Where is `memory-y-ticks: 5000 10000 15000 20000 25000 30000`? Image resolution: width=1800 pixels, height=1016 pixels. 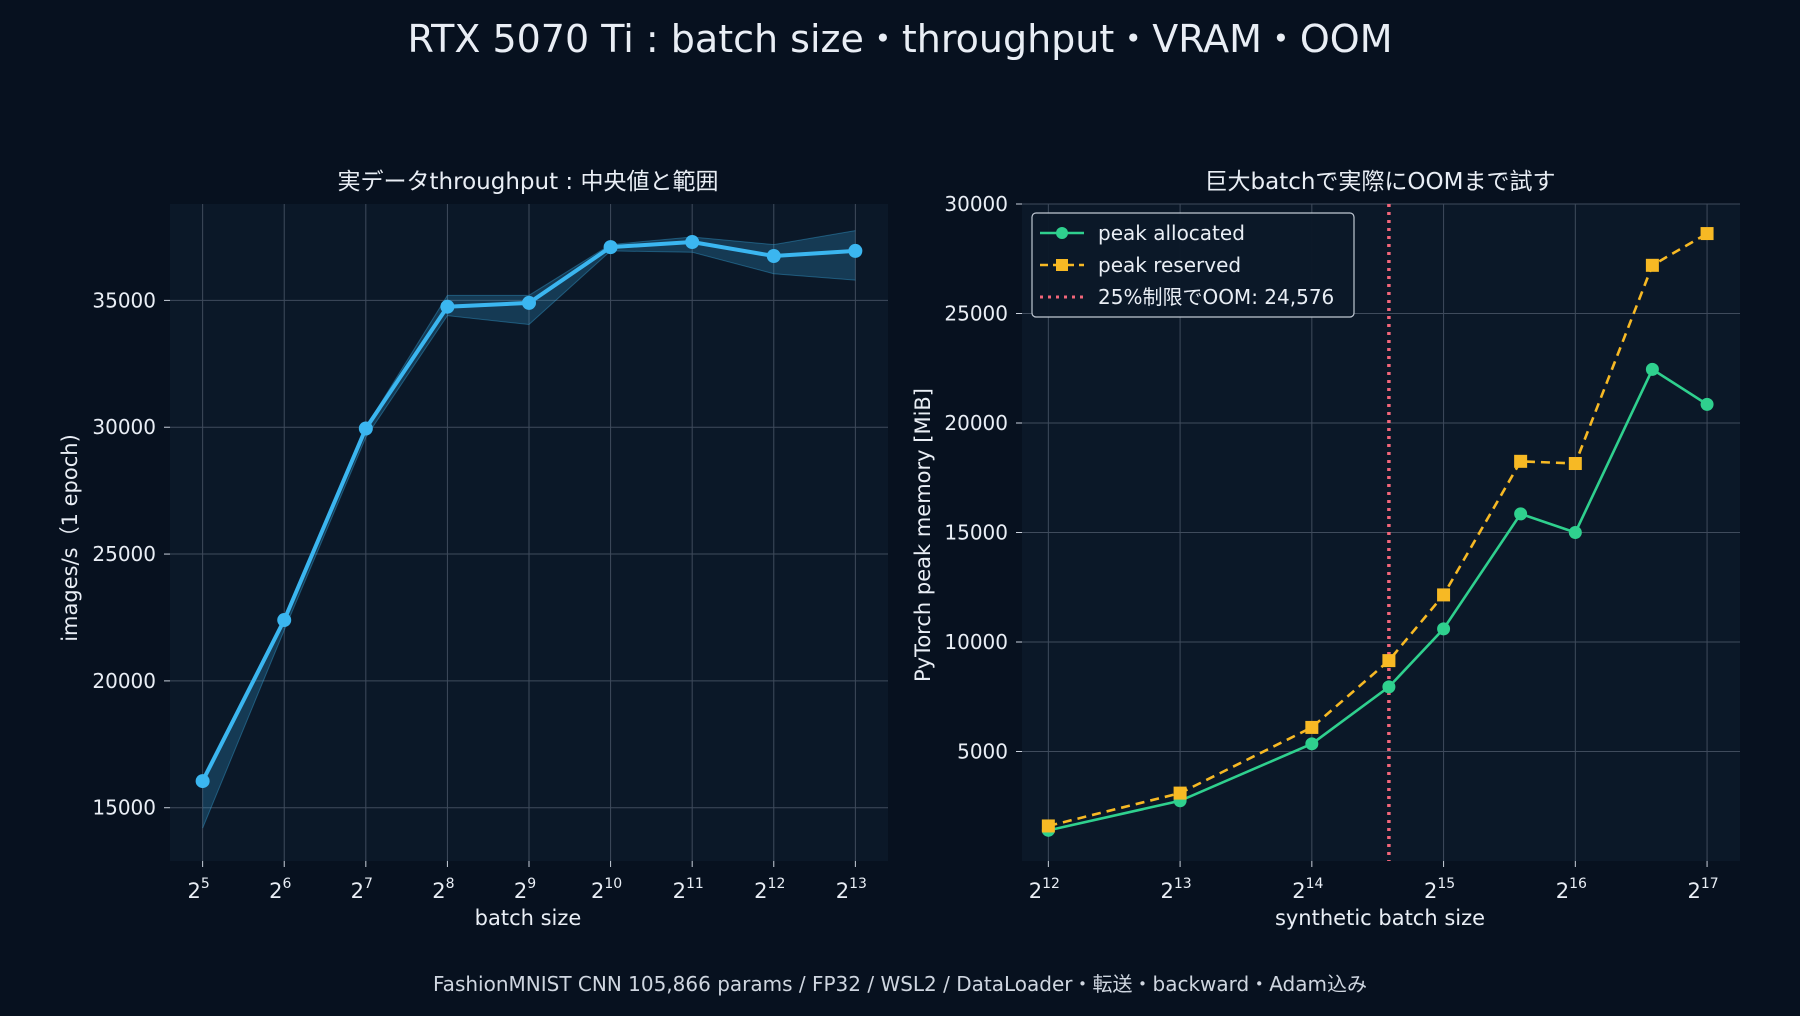 memory-y-ticks: 5000 10000 15000 20000 25000 30000 is located at coordinates (983, 478).